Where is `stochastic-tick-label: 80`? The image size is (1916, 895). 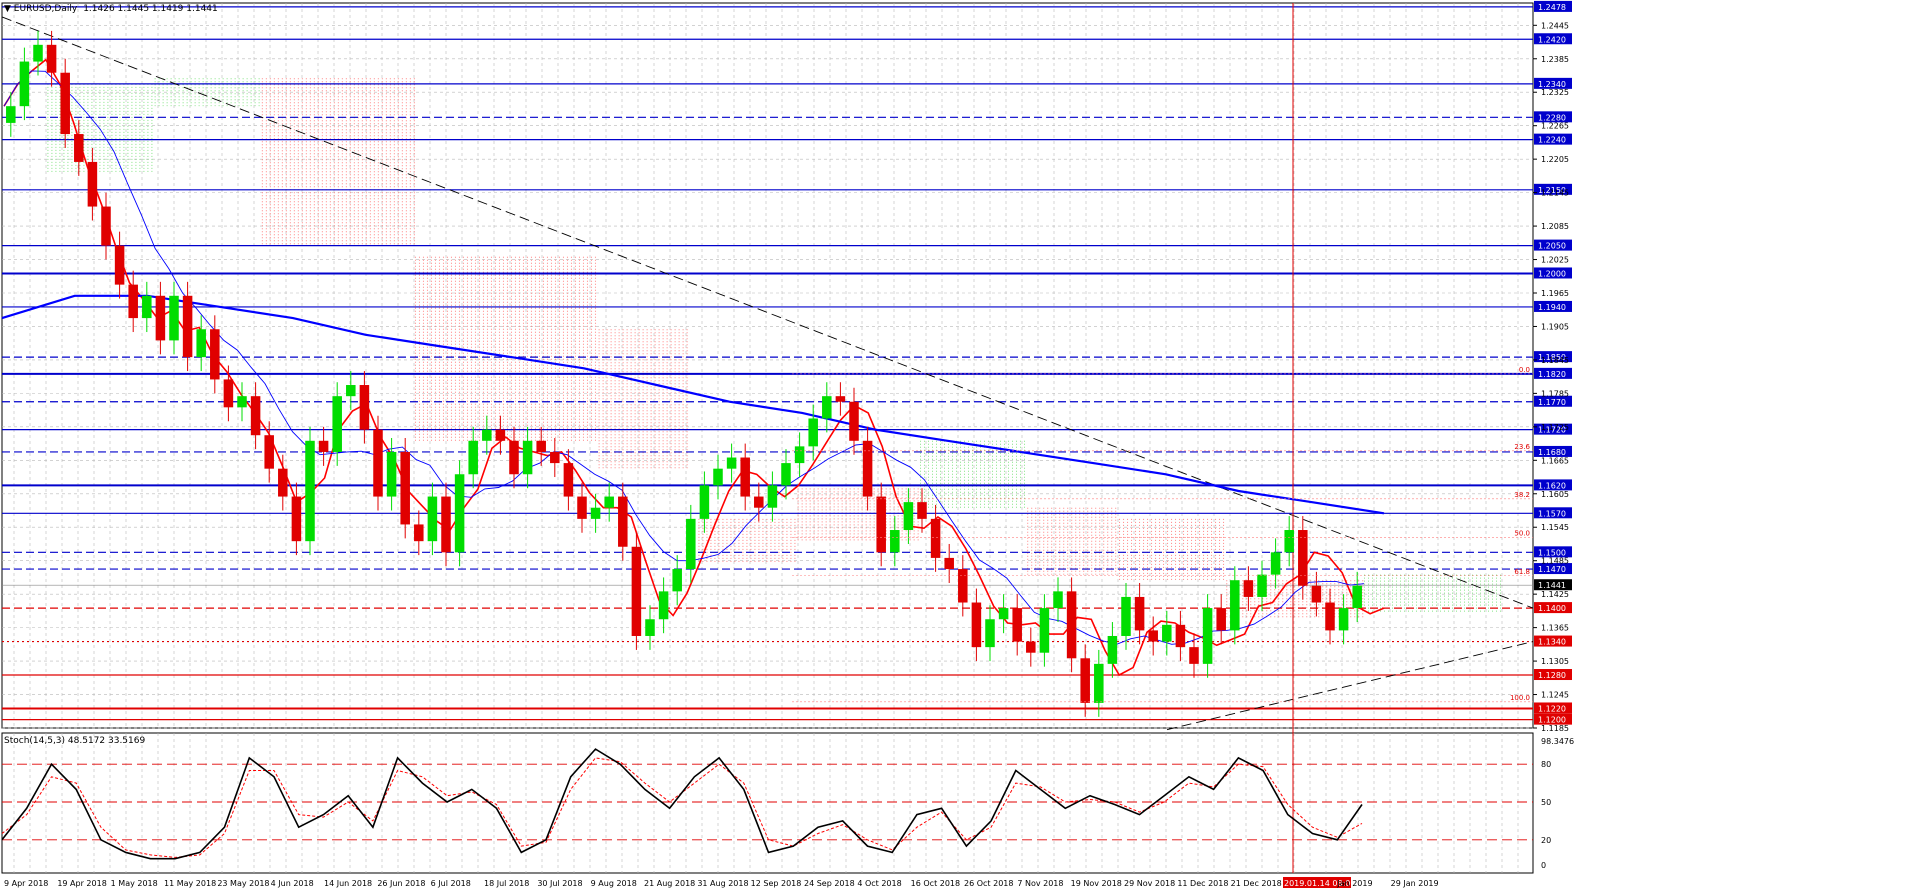
stochastic-tick-label: 80 is located at coordinates (1546, 764).